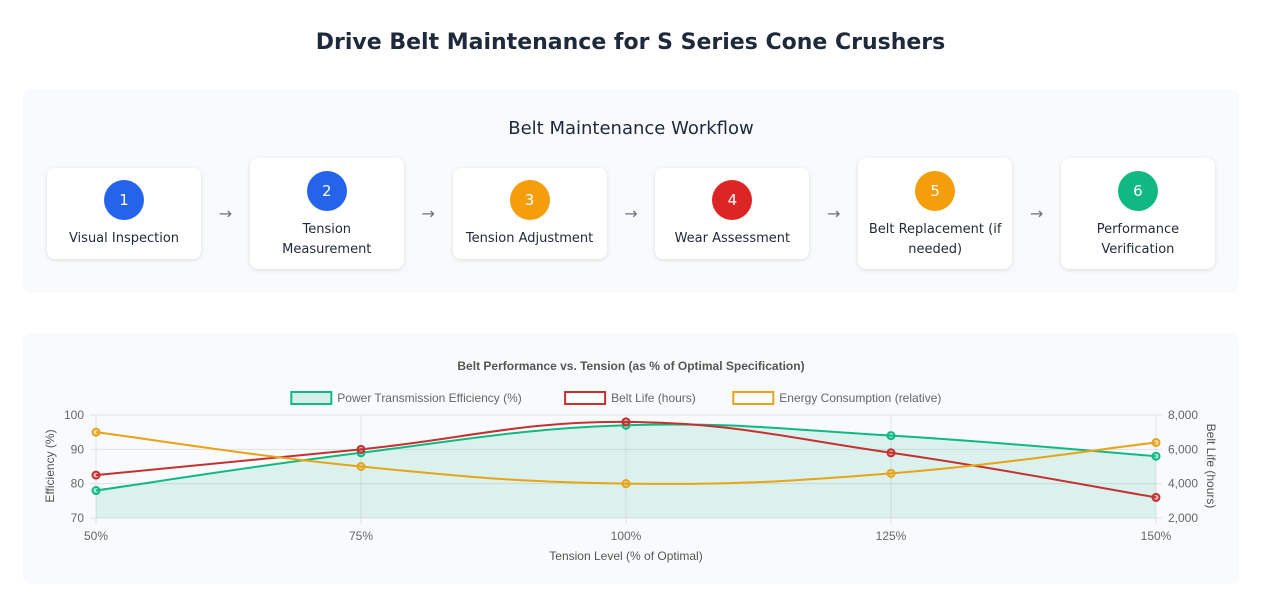 Image resolution: width=1261 pixels, height=600 pixels. I want to click on step-label: Visual Inspection, so click(124, 238).